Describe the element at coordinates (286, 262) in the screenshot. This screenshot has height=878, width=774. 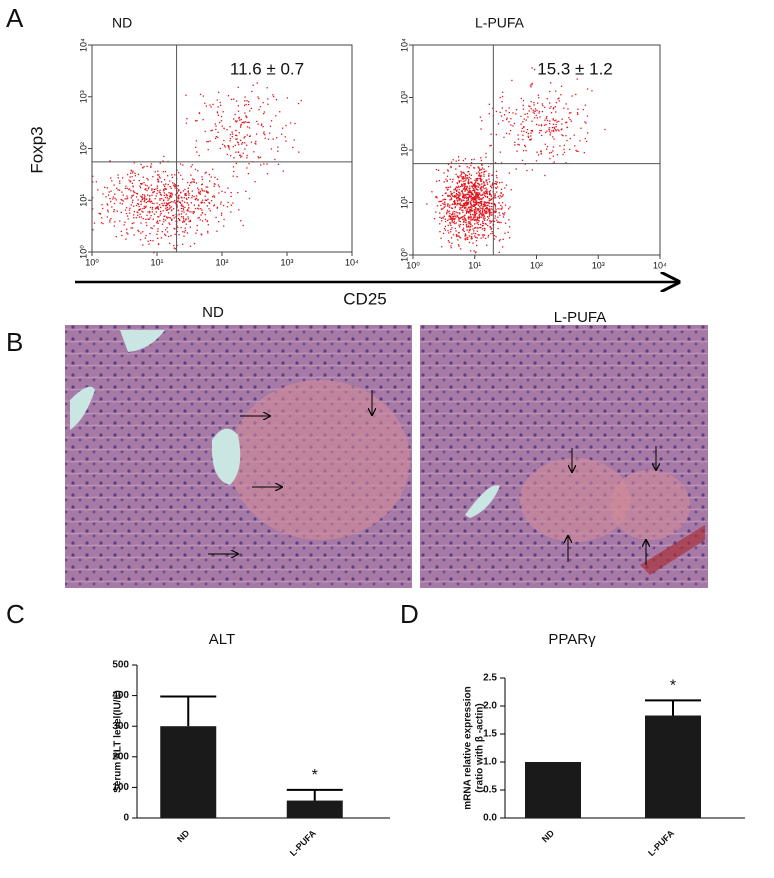
I see `x-tick-label: 10³` at that location.